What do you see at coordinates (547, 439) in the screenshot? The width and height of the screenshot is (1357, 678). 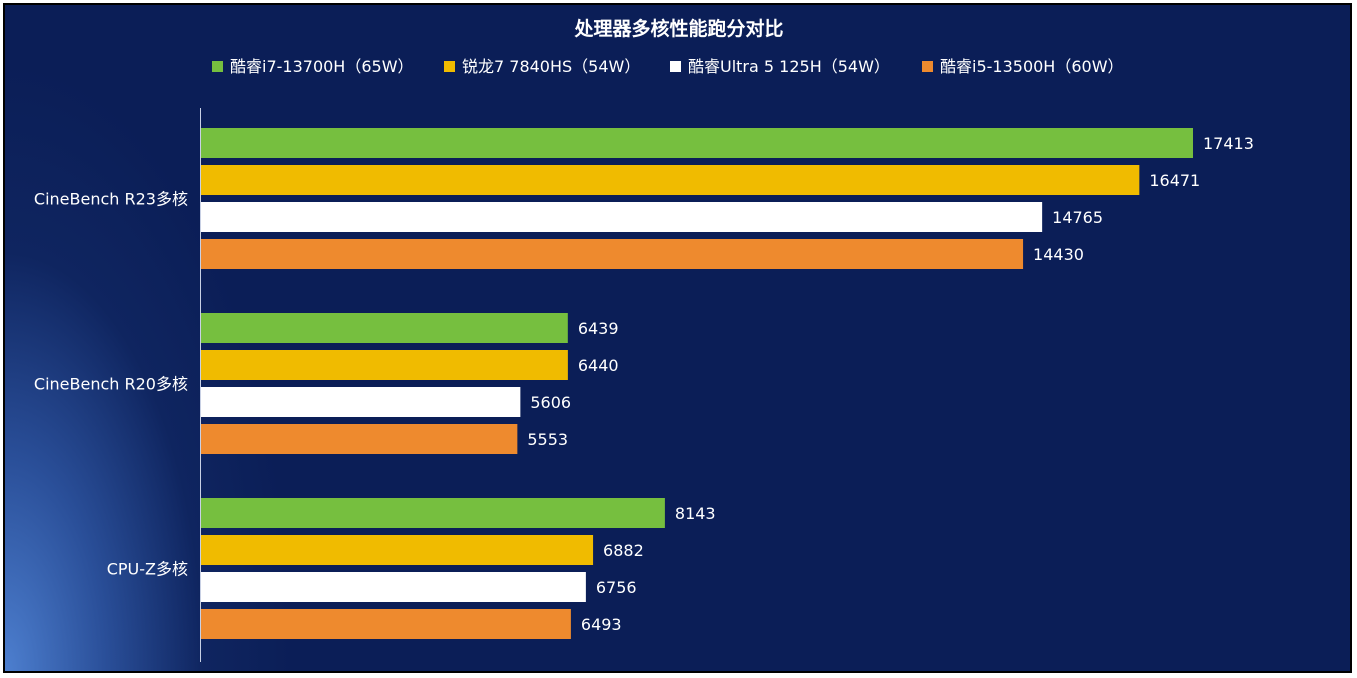 I see `value-label-1-3: 5553` at bounding box center [547, 439].